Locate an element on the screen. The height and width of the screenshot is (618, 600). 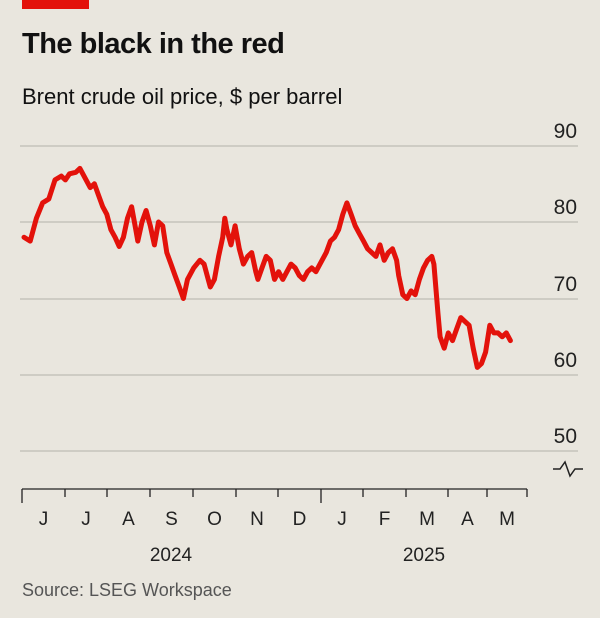
chart-subtitle: Brent crude oil price, $ per barrel is located at coordinates (182, 96).